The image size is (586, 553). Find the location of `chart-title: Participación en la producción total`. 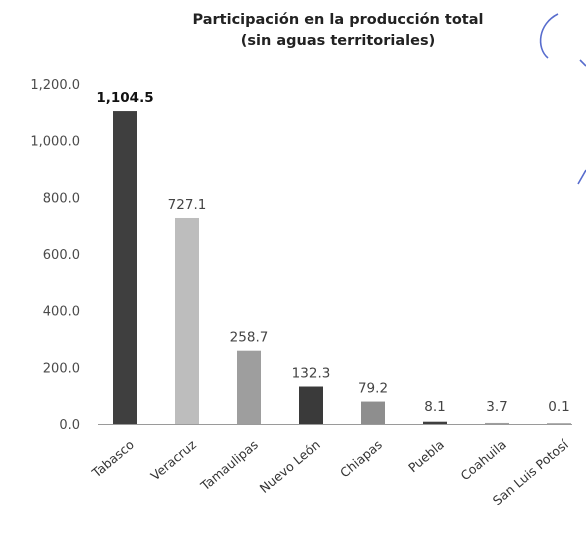

chart-title: Participación en la producción total is located at coordinates (338, 20).